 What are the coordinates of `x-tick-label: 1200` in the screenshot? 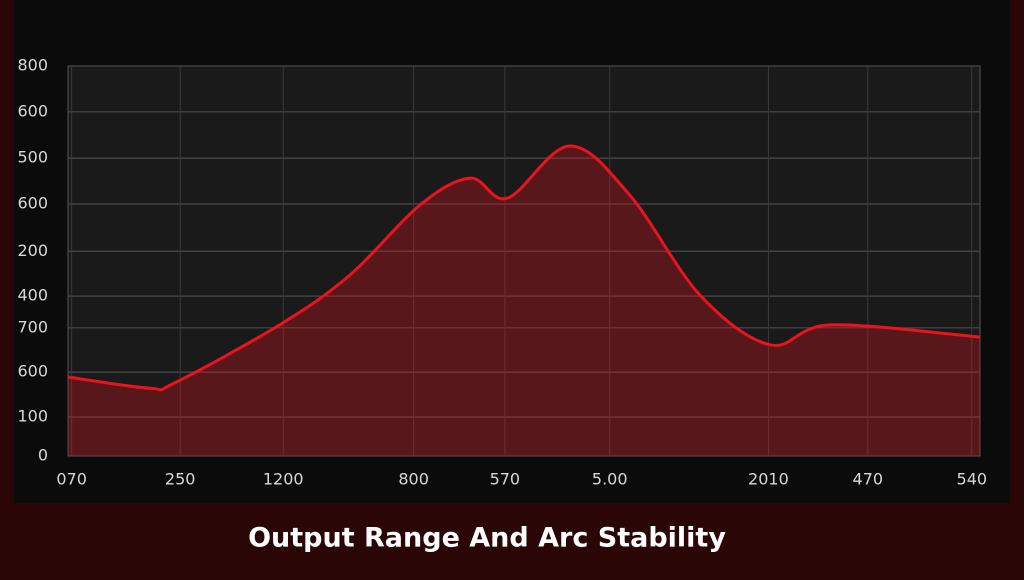 It's located at (283, 479).